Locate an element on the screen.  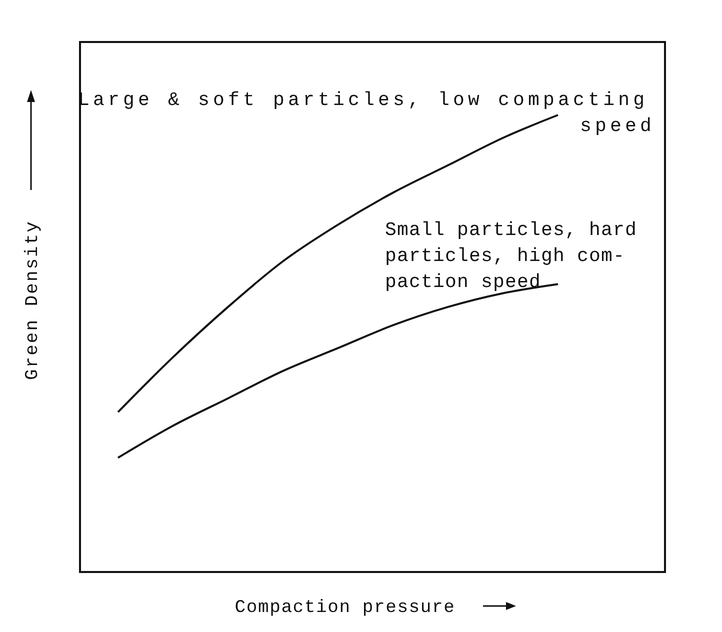
x-axis-title: Compaction pressure is located at coordinates (345, 608).